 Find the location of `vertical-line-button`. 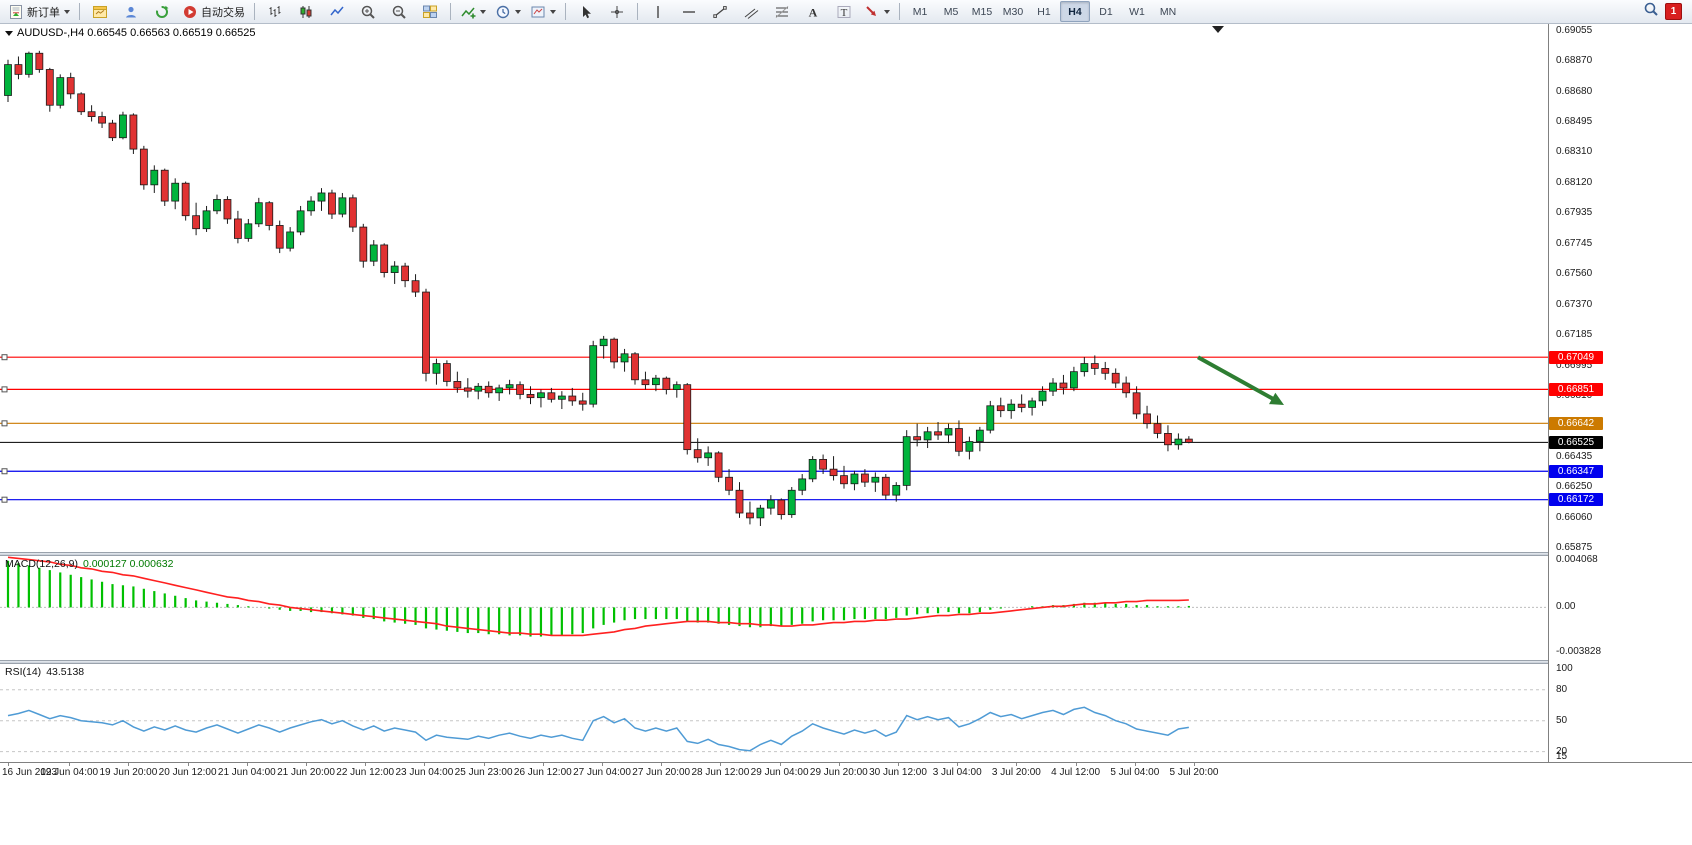

vertical-line-button is located at coordinates (658, 11).